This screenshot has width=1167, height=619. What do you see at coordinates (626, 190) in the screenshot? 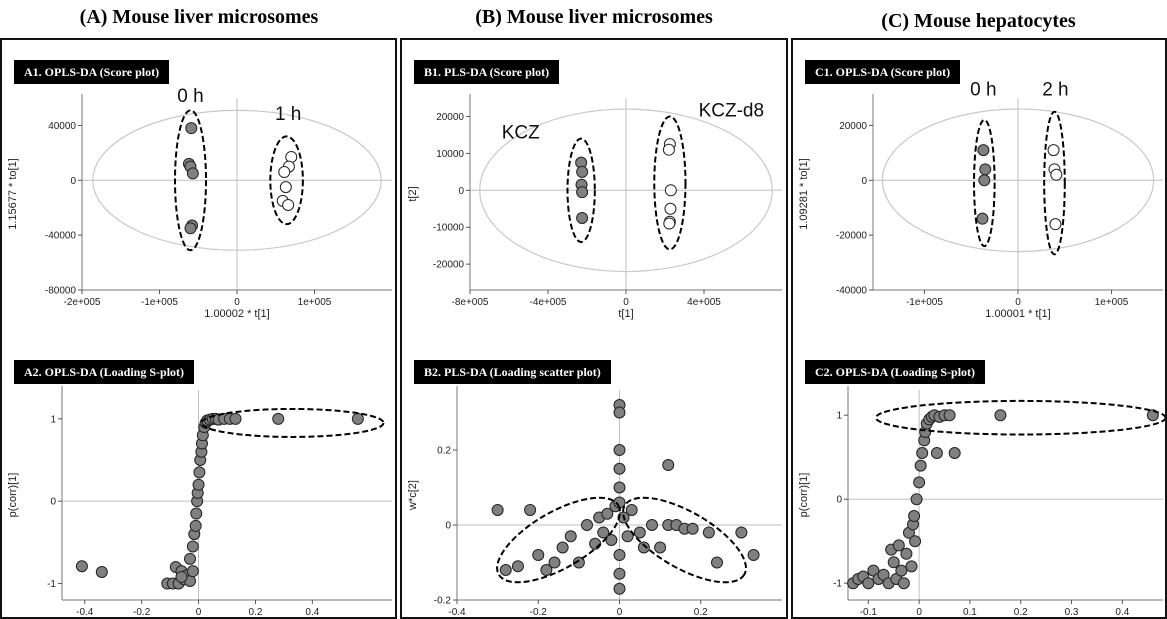
I see `hotelling-ellipse` at bounding box center [626, 190].